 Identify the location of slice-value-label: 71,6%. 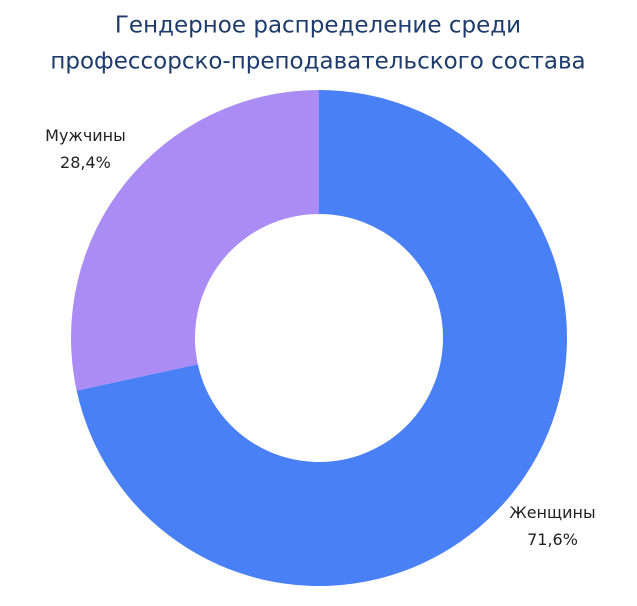
(552, 539).